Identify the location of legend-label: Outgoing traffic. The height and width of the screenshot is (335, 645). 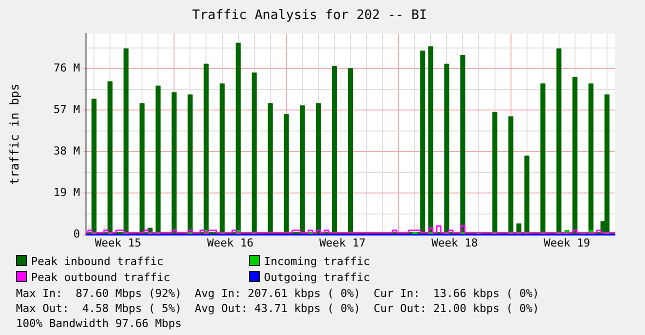
(317, 278).